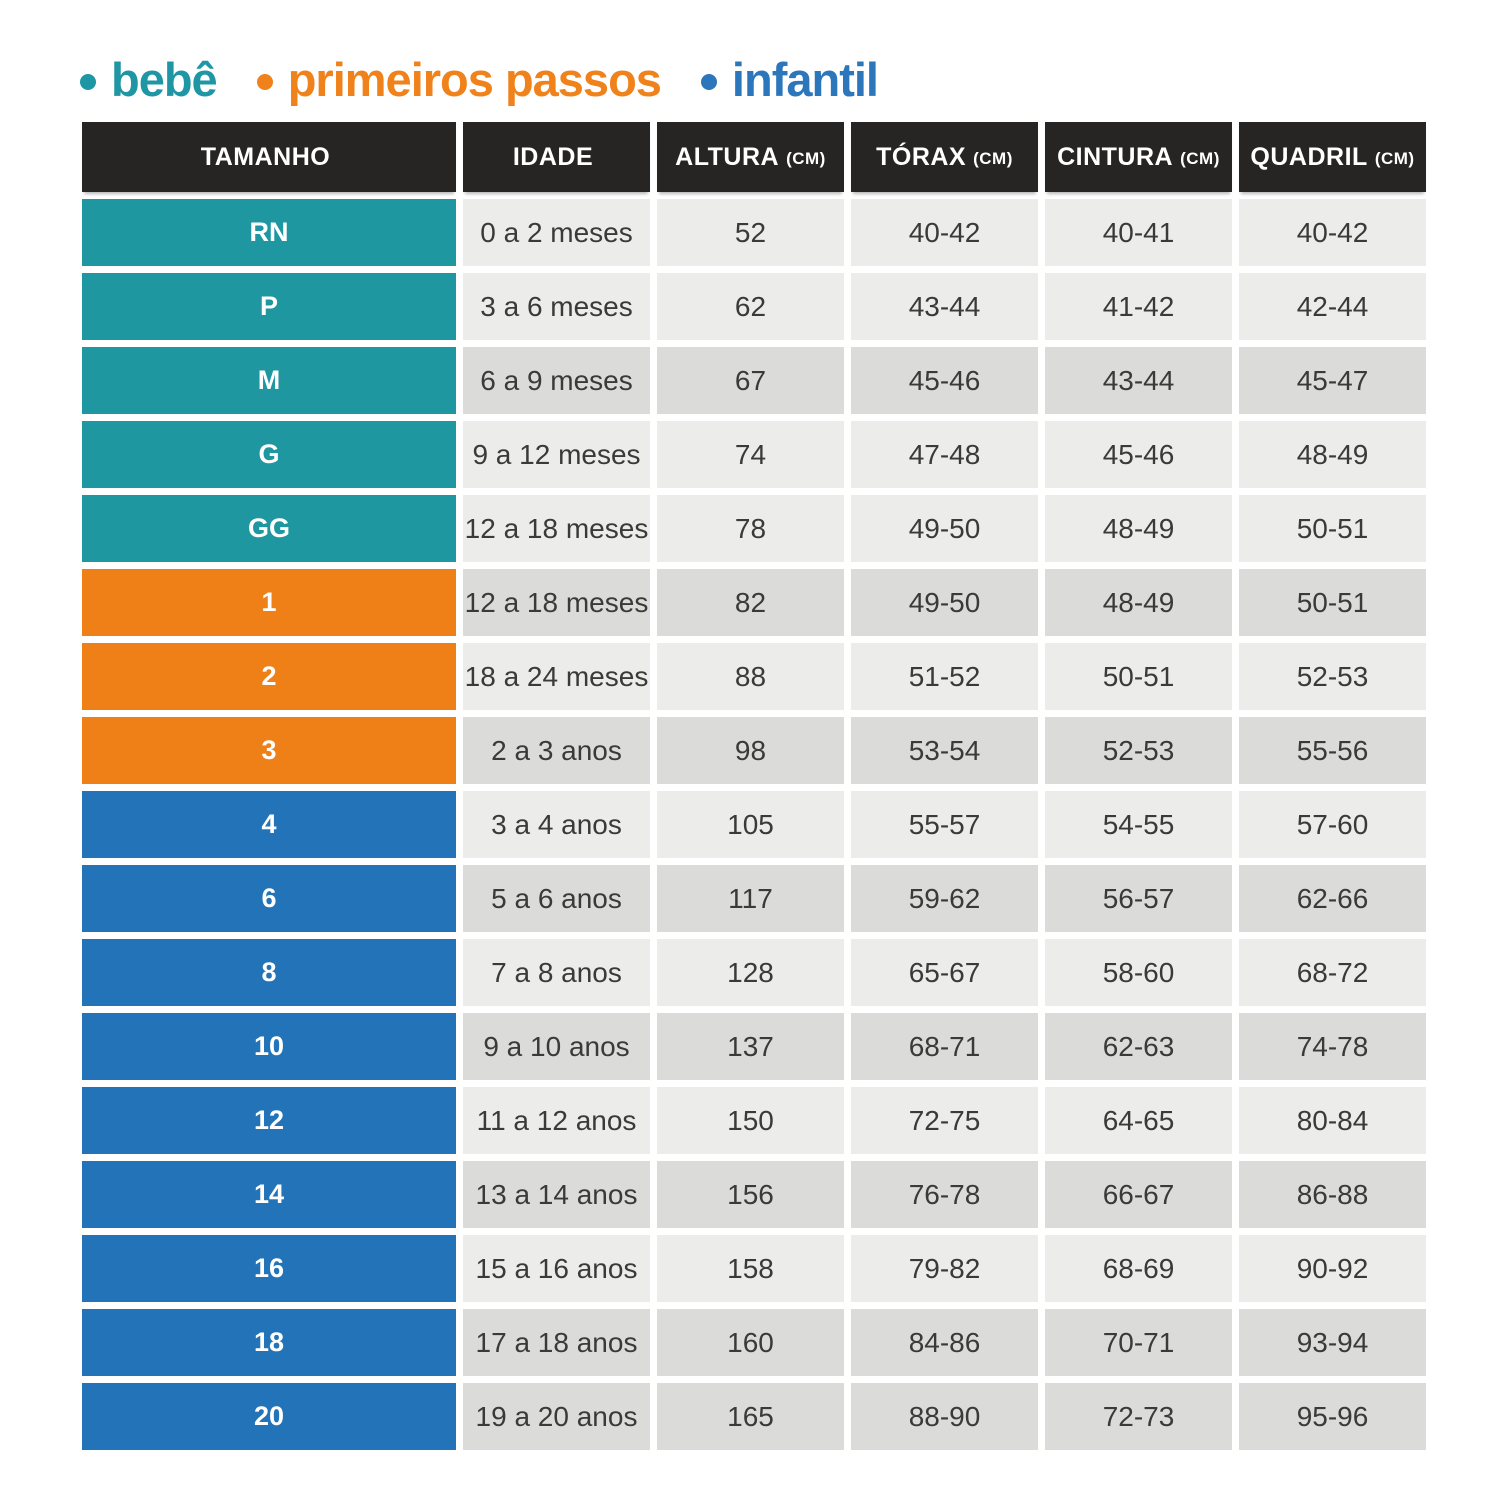 The height and width of the screenshot is (1500, 1500). What do you see at coordinates (1332, 972) in the screenshot?
I see `hip-cell: 68-72` at bounding box center [1332, 972].